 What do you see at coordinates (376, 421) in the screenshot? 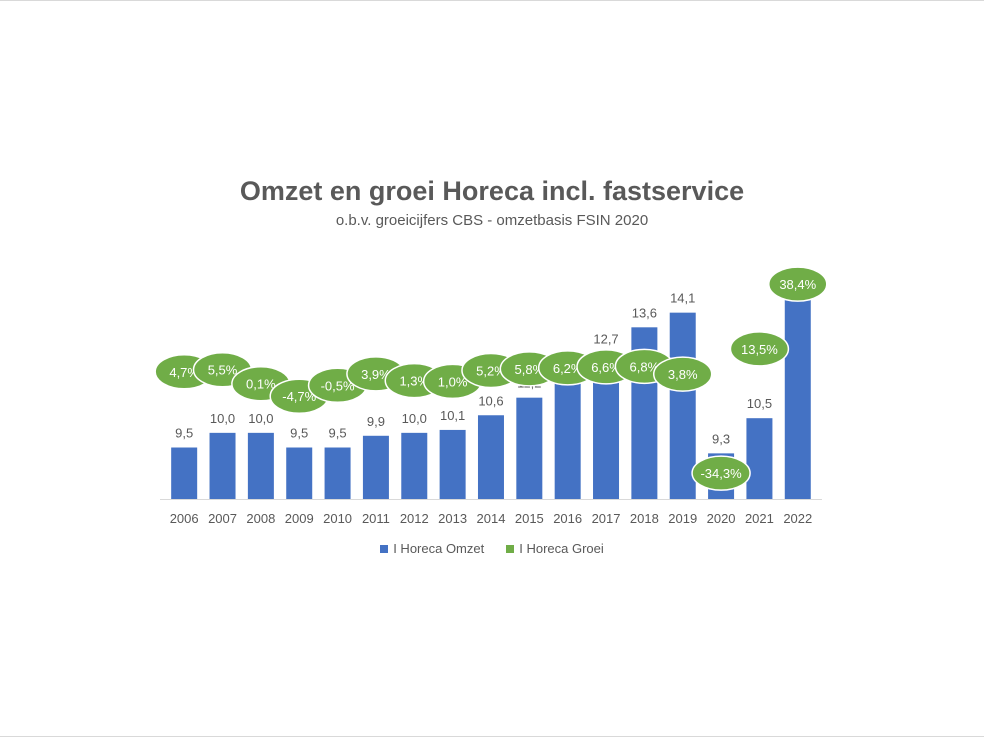
I see `bar-label-2011: 9,9` at bounding box center [376, 421].